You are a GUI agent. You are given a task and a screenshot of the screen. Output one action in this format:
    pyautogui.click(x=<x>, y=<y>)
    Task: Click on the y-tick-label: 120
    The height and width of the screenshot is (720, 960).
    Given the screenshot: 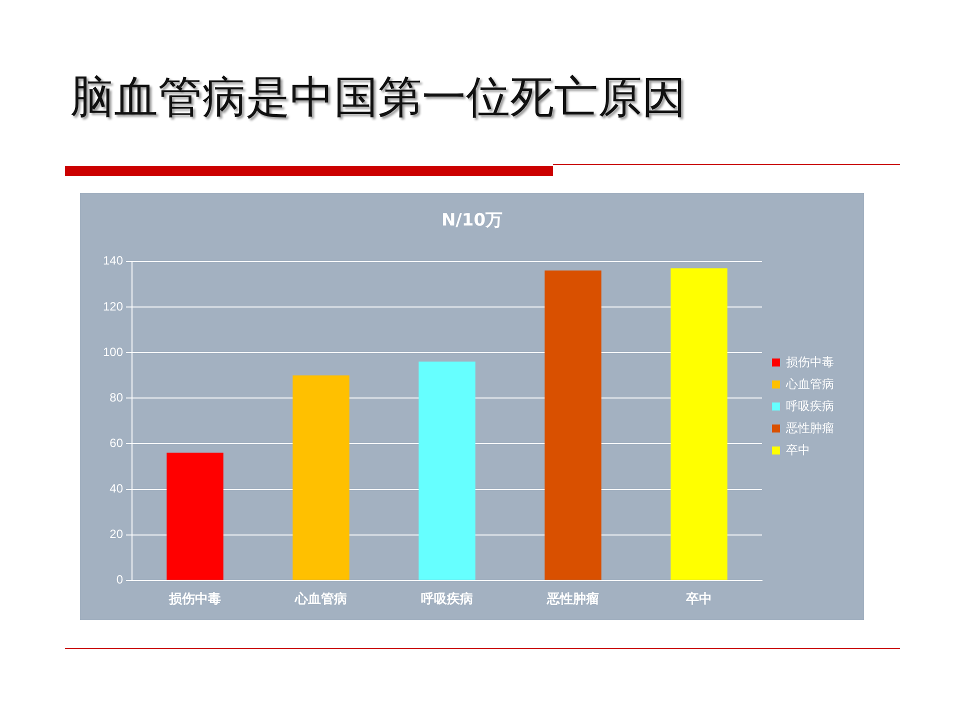 What is the action you would take?
    pyautogui.click(x=113, y=306)
    